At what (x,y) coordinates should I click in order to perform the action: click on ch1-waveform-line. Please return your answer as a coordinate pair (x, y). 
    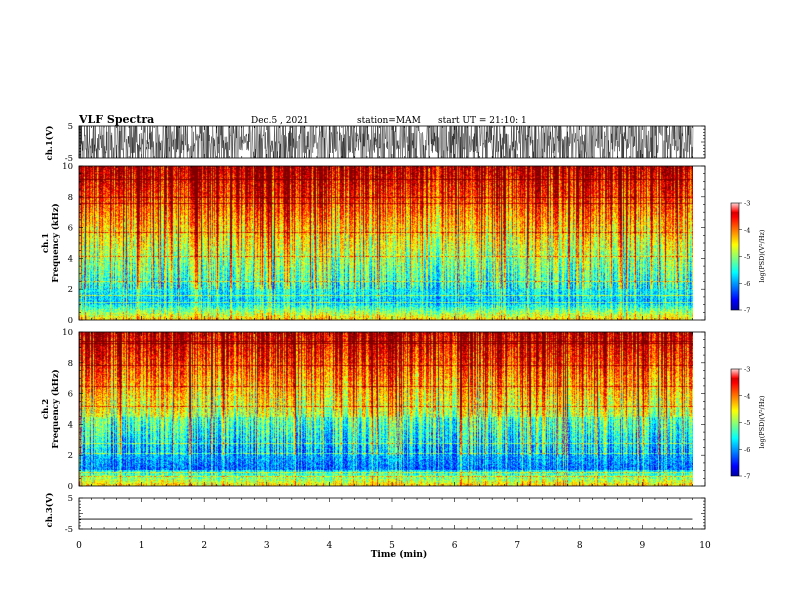
    Looking at the image, I should click on (386, 142).